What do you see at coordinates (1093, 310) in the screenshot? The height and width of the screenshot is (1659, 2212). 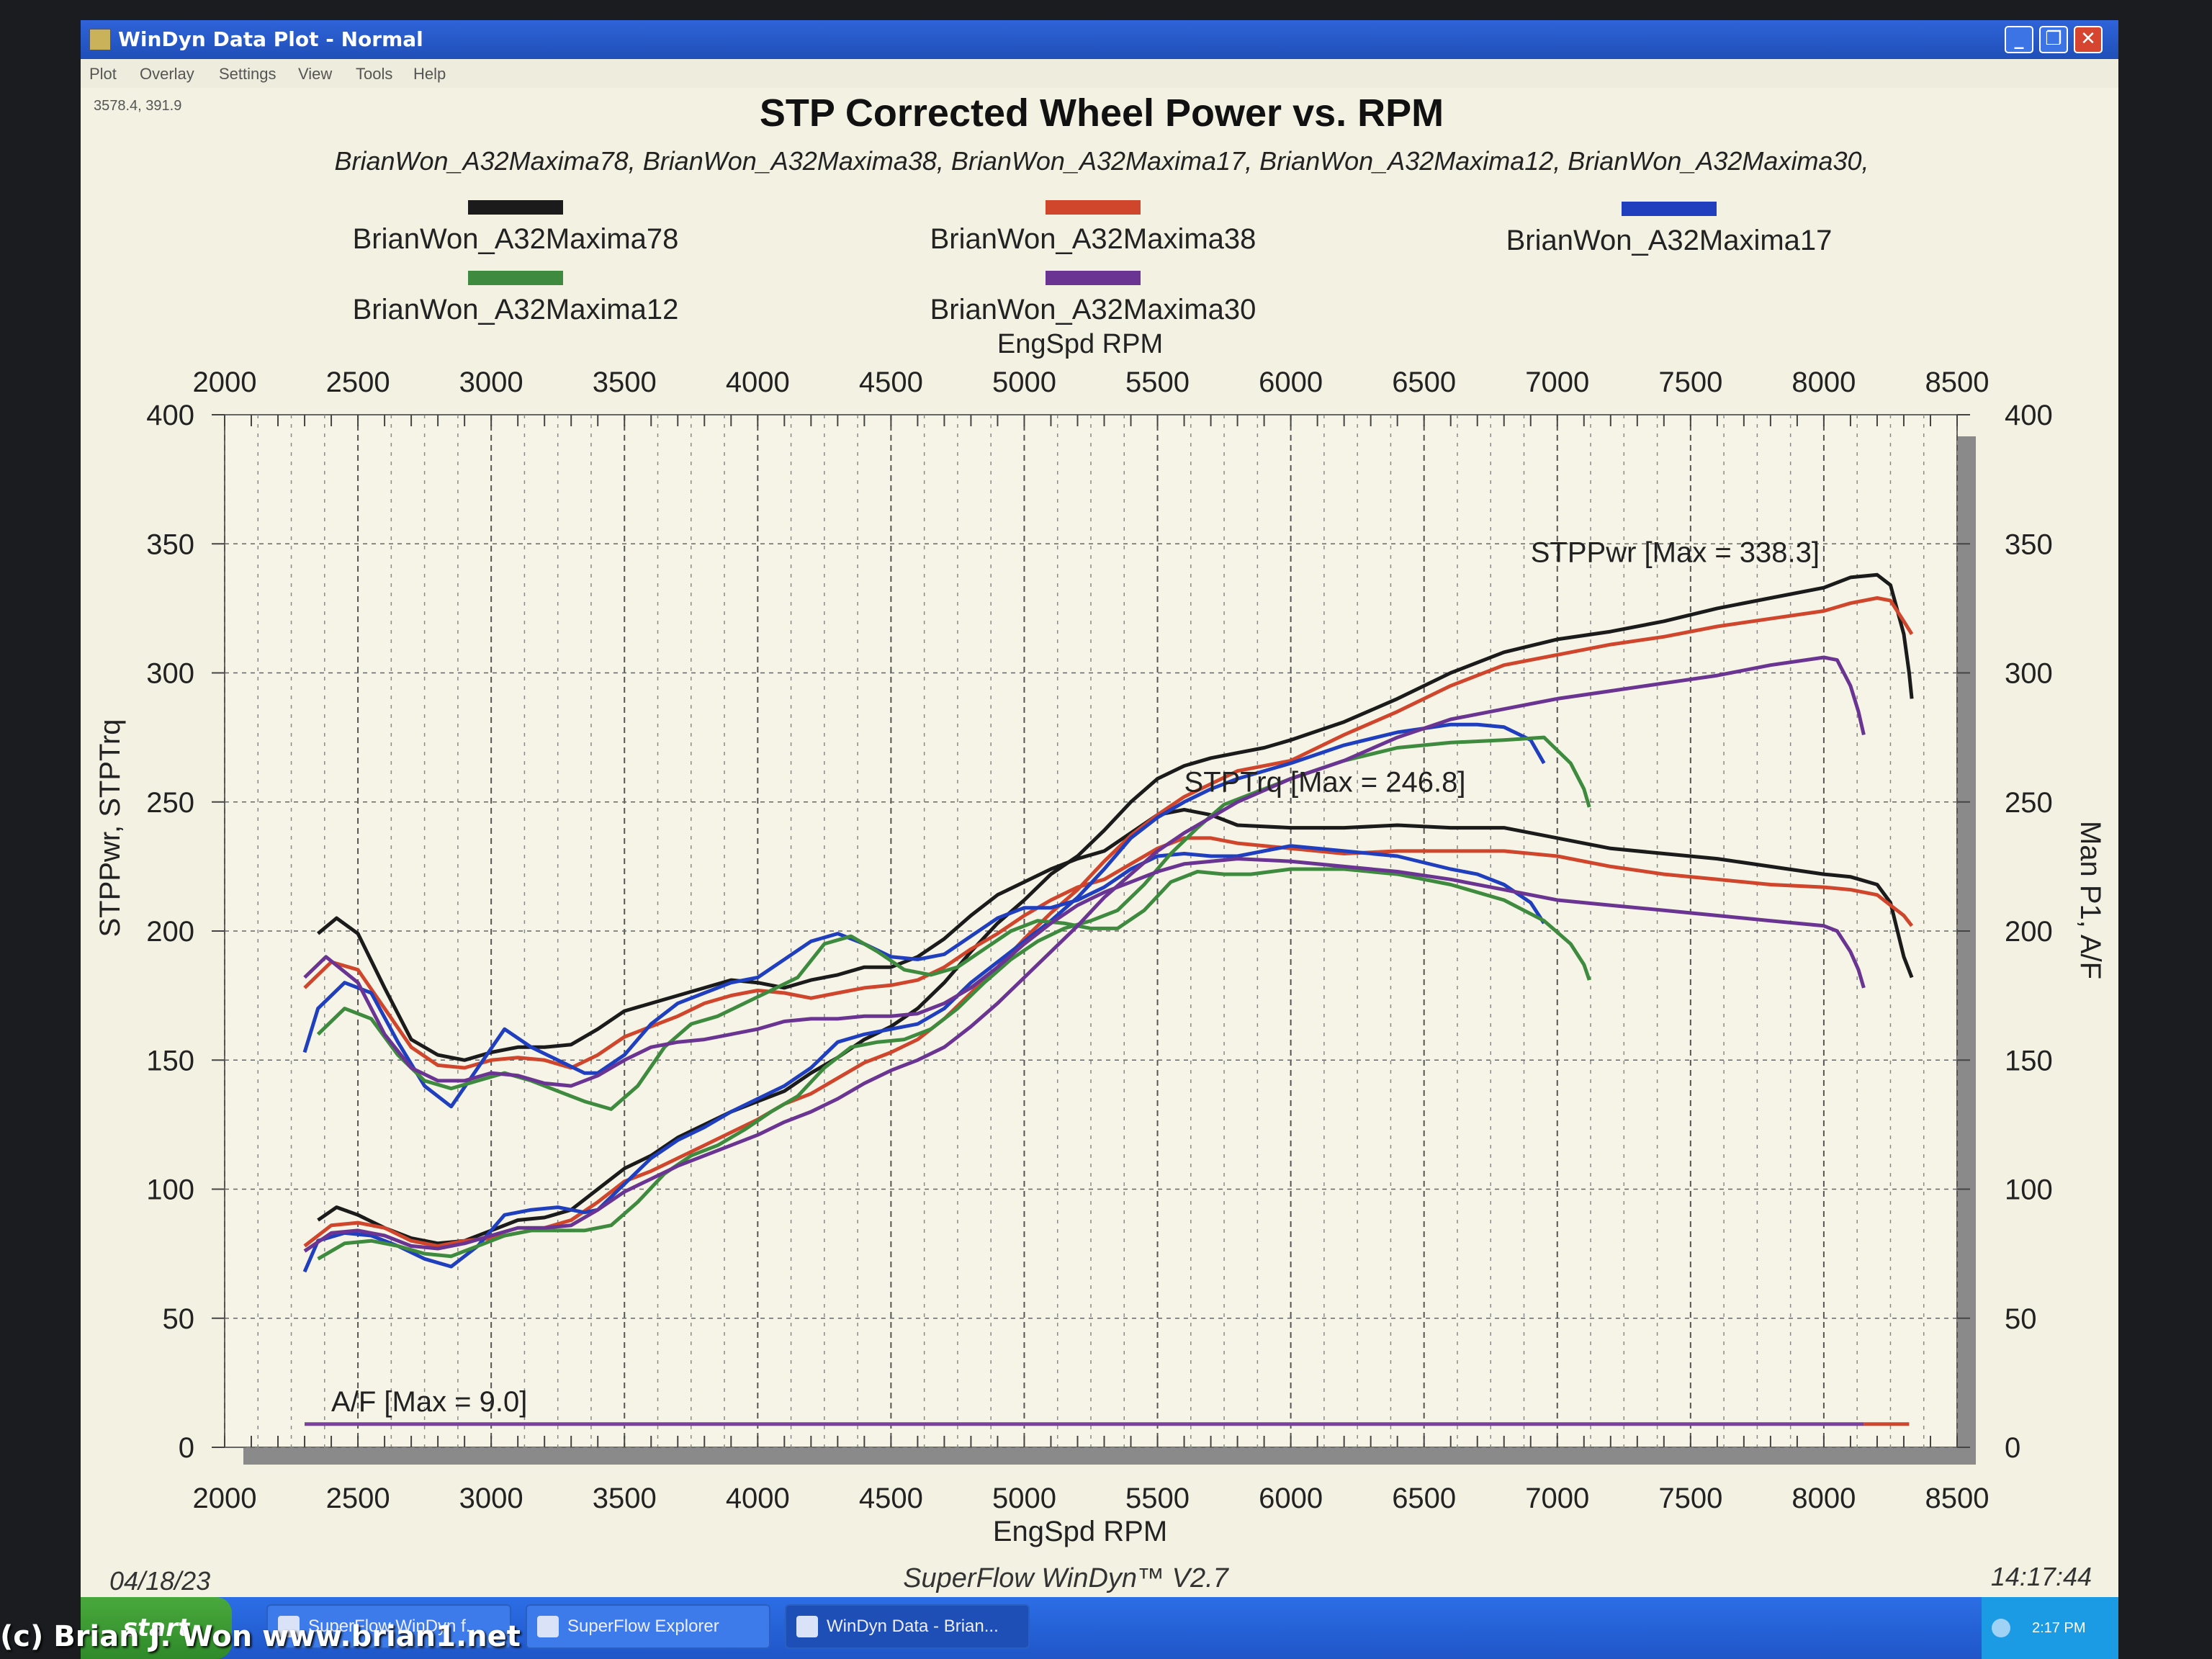 I see `legend-label: BrianWon_A32Maxima30` at bounding box center [1093, 310].